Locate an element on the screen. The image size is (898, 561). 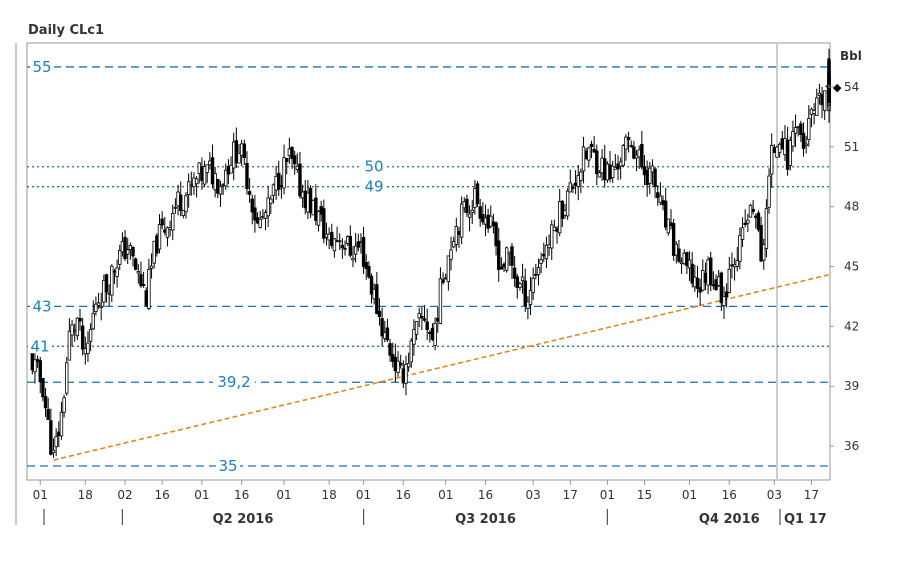
level-label: 50 is located at coordinates (373, 167).